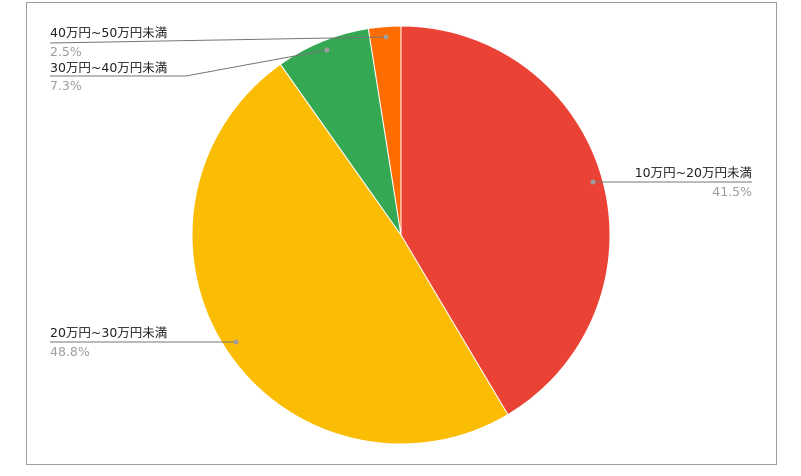 The image size is (801, 476). Describe the element at coordinates (66, 85) in the screenshot. I see `slice-pct-label-2: 7.3%` at that location.